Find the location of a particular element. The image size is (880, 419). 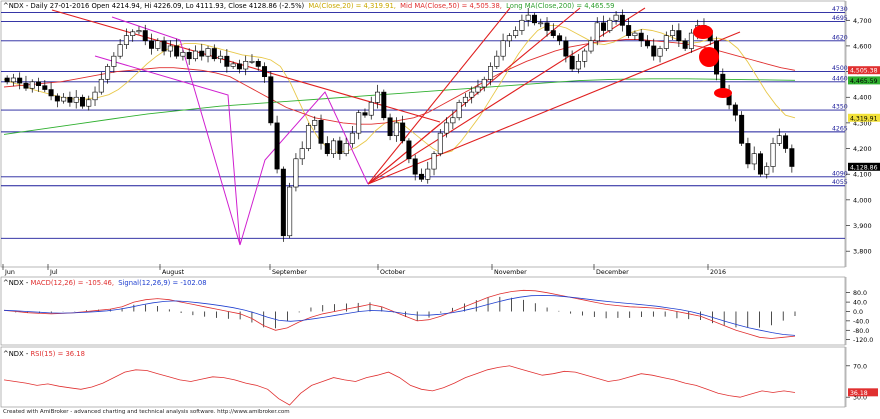

y-tick-label: 3,800 is located at coordinates (862, 252).